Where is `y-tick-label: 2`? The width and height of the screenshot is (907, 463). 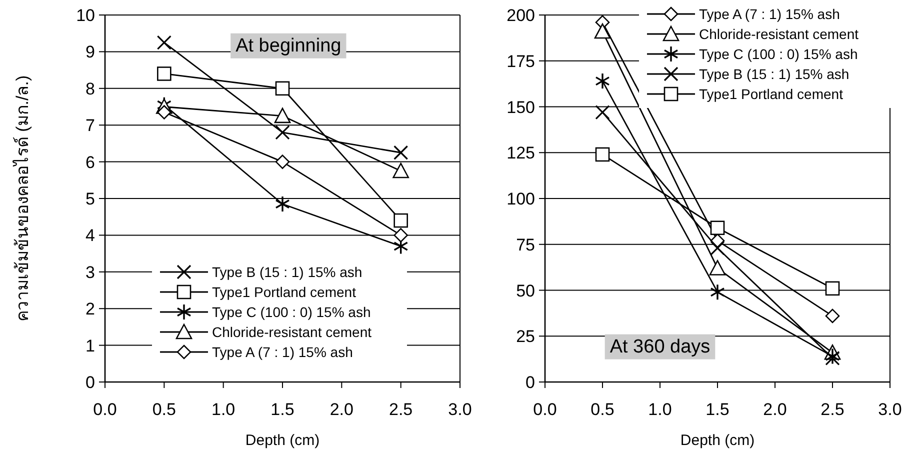
y-tick-label: 2 is located at coordinates (90, 309).